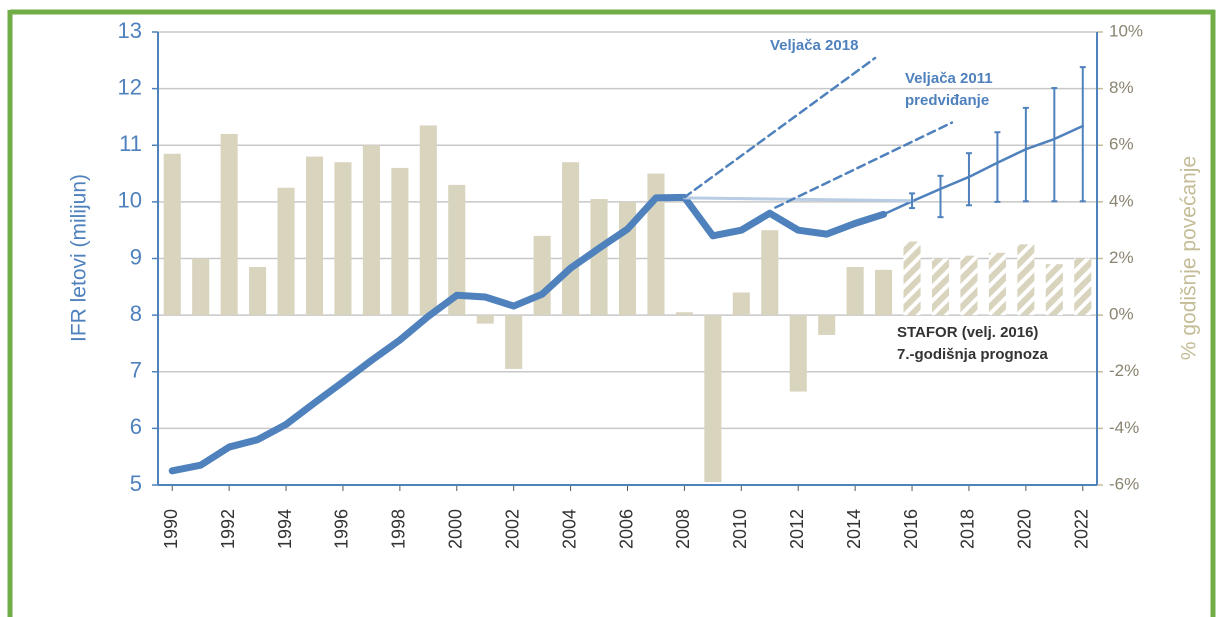 This screenshot has height=617, width=1225. What do you see at coordinates (136, 370) in the screenshot?
I see `y-tick-label: 7` at bounding box center [136, 370].